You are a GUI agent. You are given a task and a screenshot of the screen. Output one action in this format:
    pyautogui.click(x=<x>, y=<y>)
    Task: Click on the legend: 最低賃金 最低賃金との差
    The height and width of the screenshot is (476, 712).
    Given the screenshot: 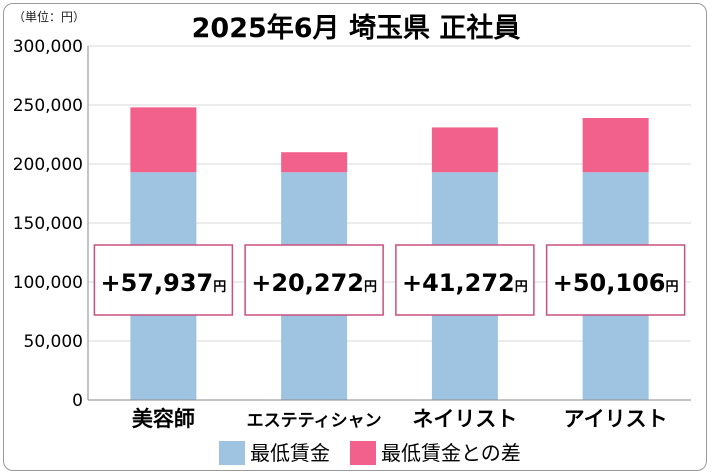 What is the action you would take?
    pyautogui.click(x=370, y=453)
    